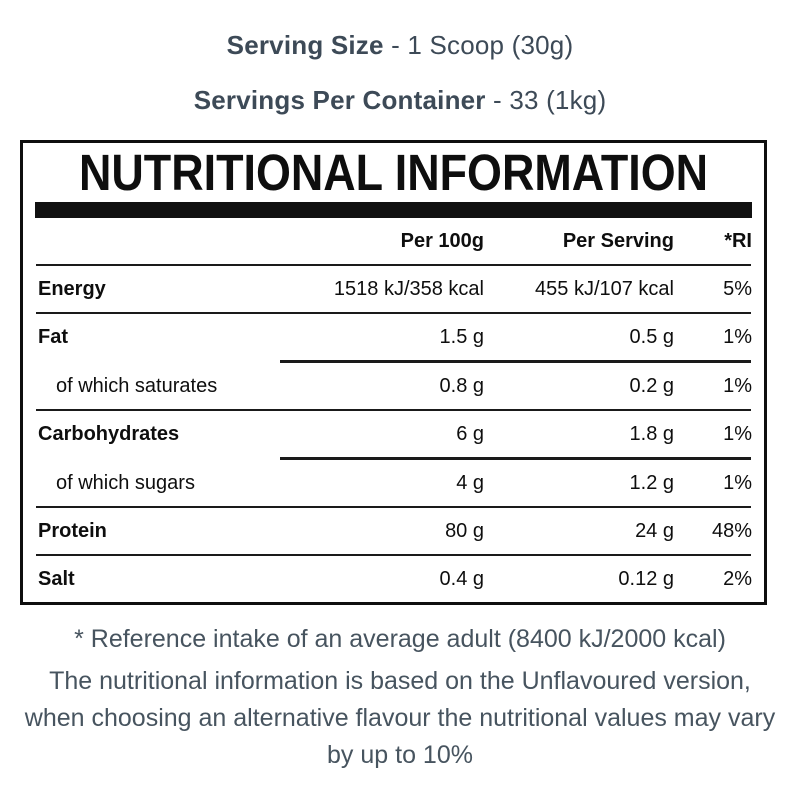 The height and width of the screenshot is (800, 800). What do you see at coordinates (393, 434) in the screenshot?
I see `table-row-carbohydrates: Carbohydrates 6 g 1.8 g 1%` at bounding box center [393, 434].